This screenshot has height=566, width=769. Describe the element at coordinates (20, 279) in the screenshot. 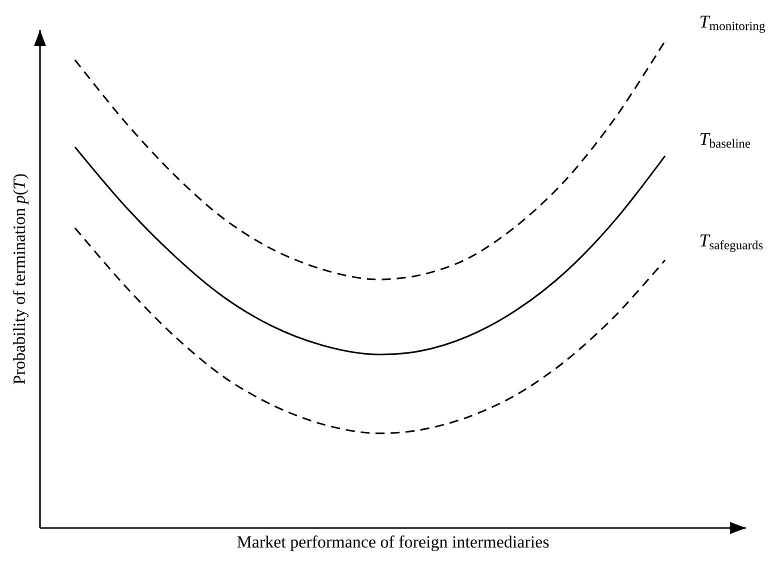

I see `y-axis-title: Probability of termination p(T)` at that location.